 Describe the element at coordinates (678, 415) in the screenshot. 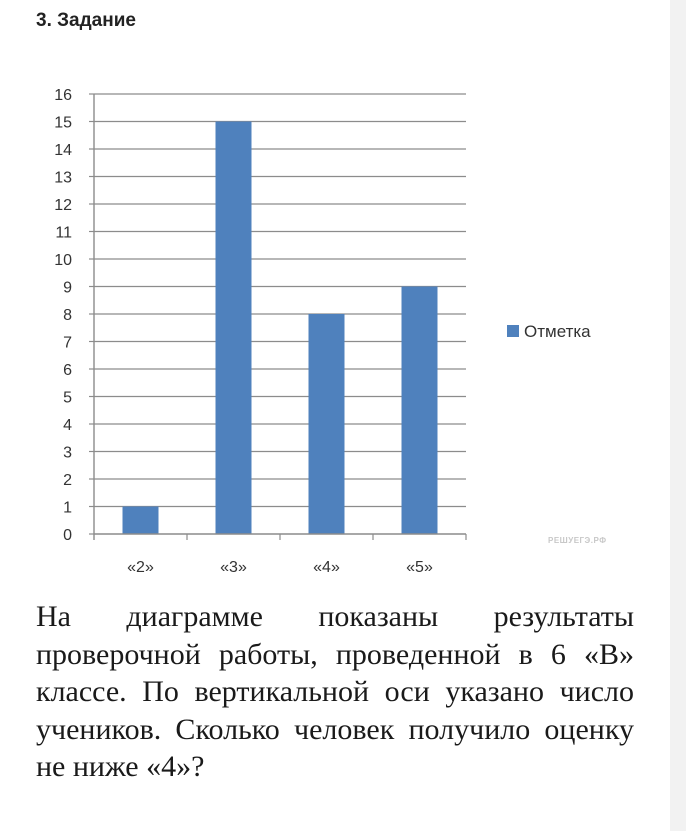

I see `page-edge` at that location.